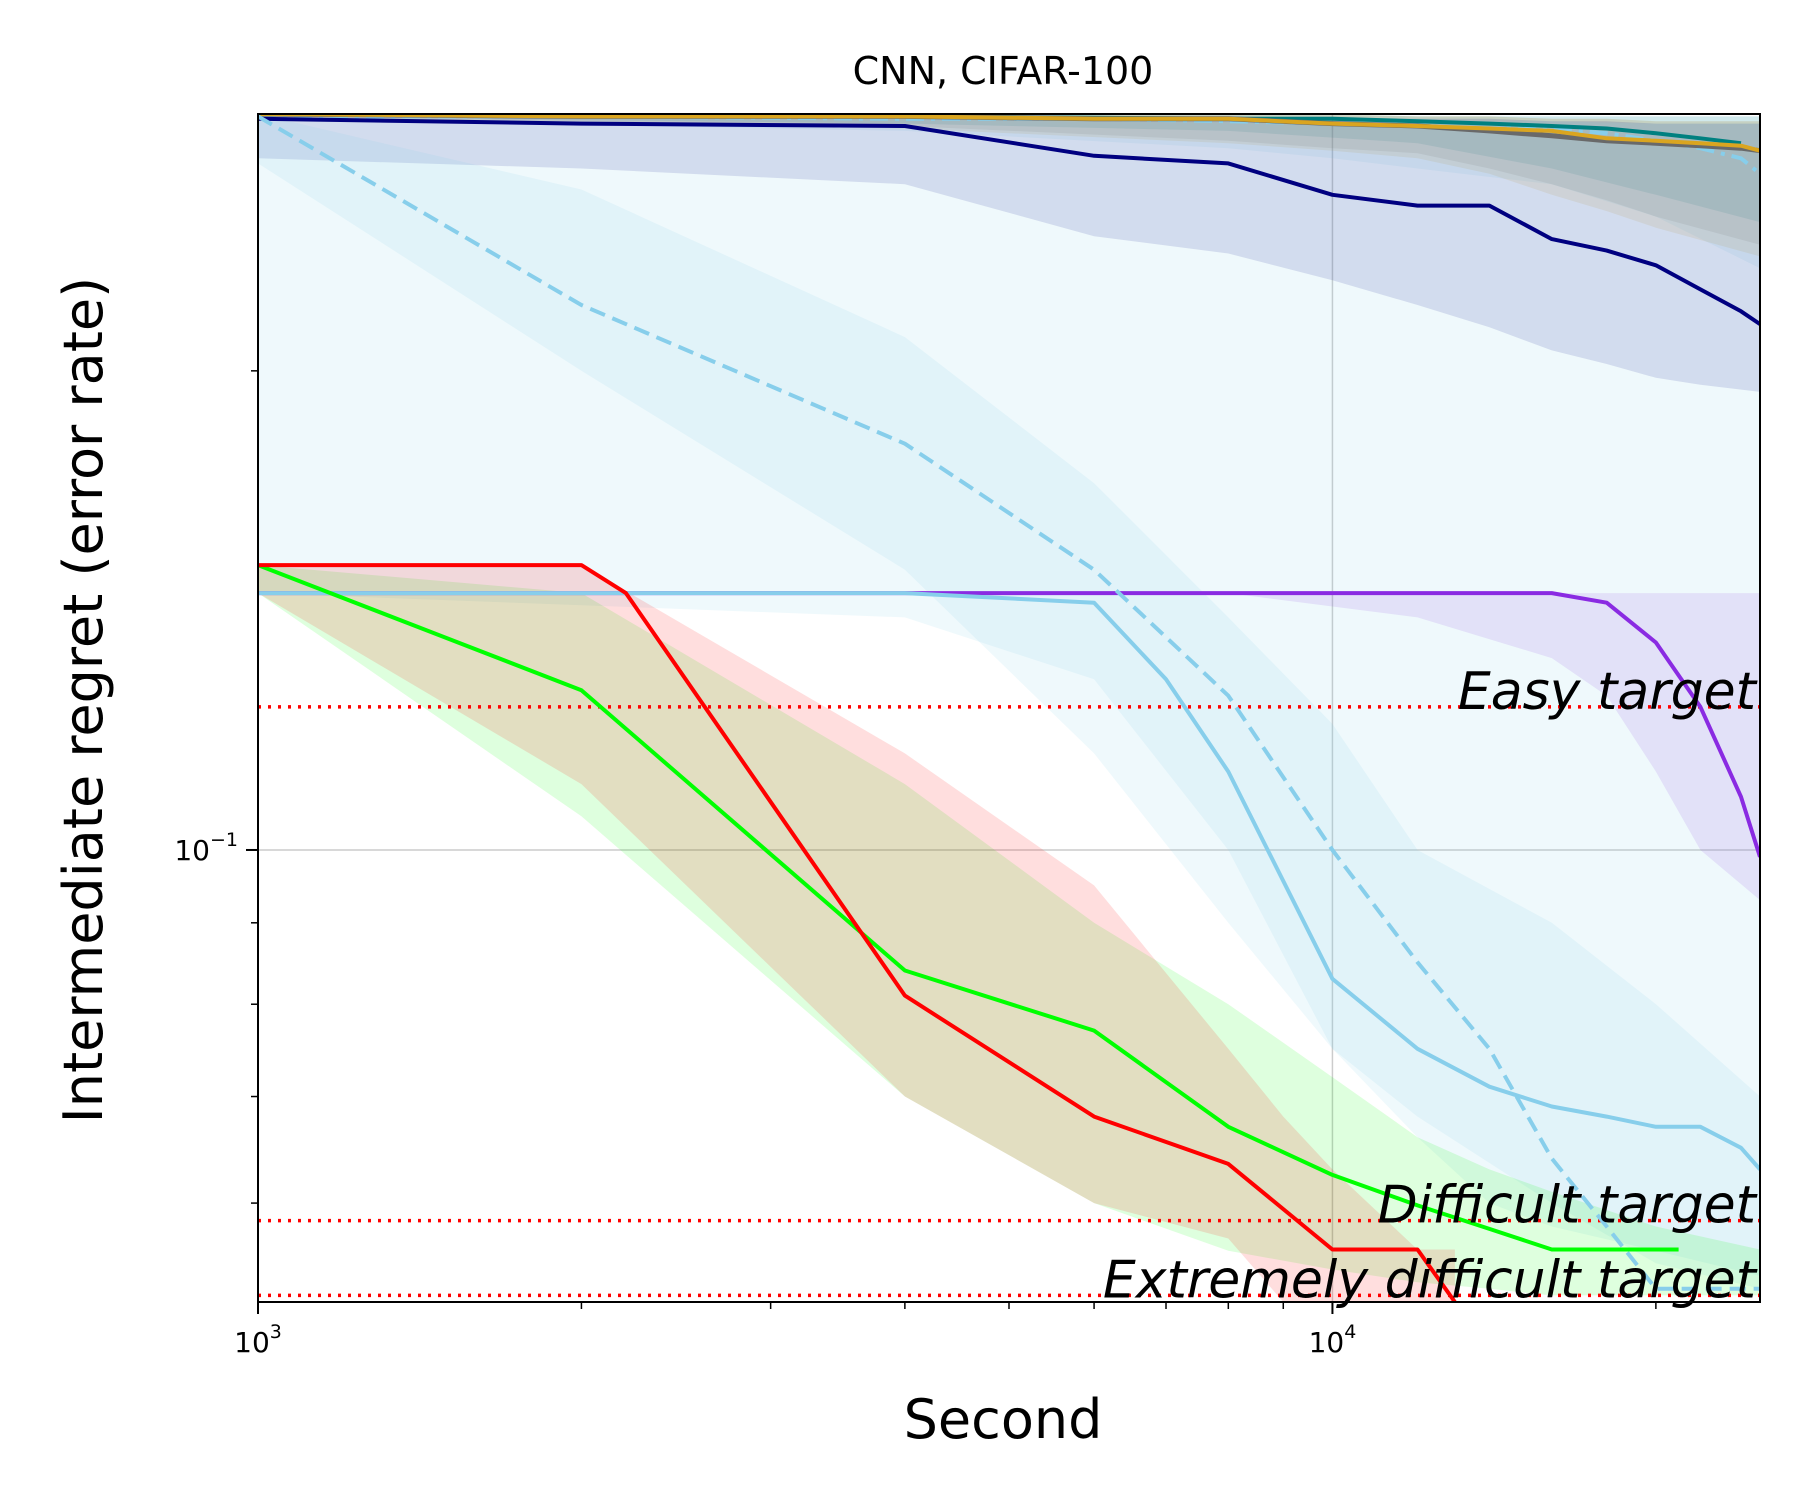 This screenshot has width=1800, height=1500. What do you see at coordinates (258, 1340) in the screenshot?
I see `x-tick-label: 10³` at bounding box center [258, 1340].